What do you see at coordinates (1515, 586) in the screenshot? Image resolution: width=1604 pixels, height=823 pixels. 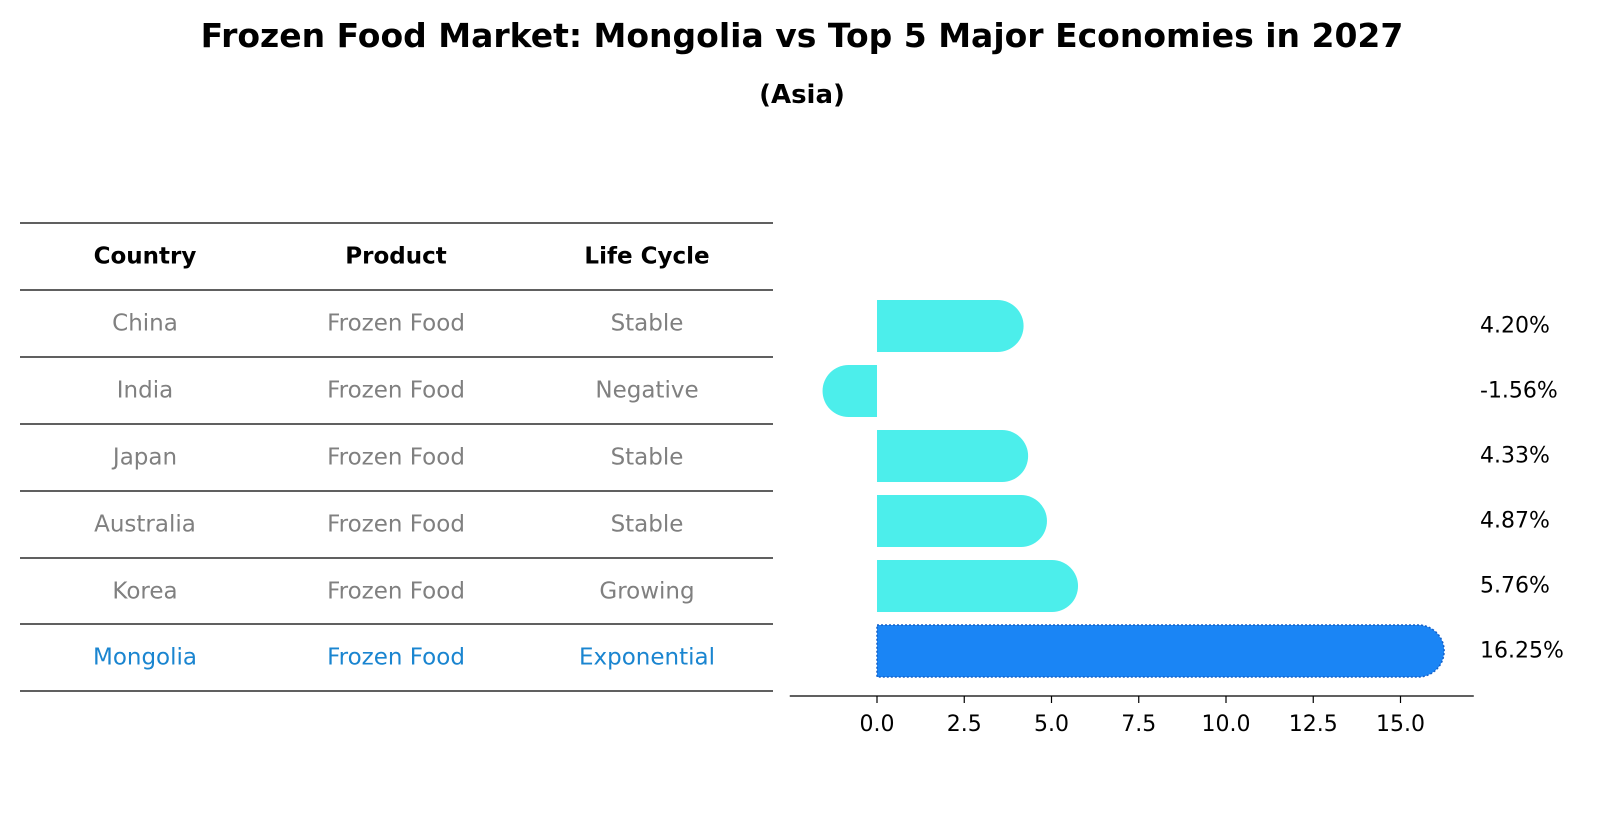 I see `value-label: 5.76%` at bounding box center [1515, 586].